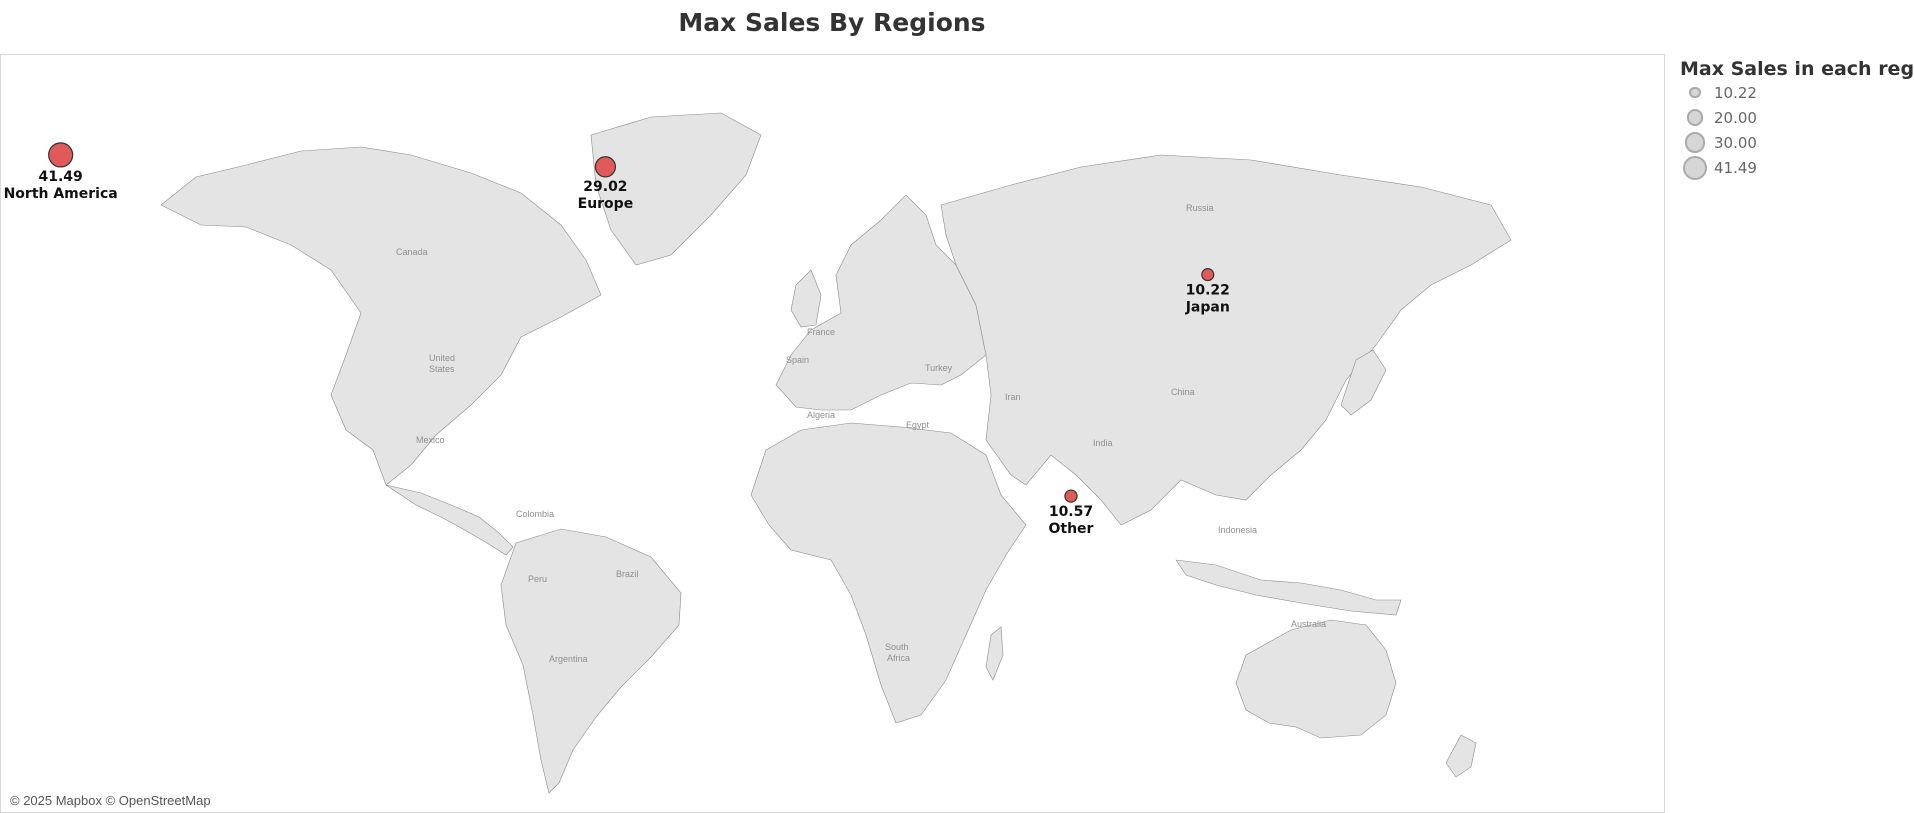 This screenshot has width=1914, height=813. I want to click on australia-landmass, so click(1316, 679).